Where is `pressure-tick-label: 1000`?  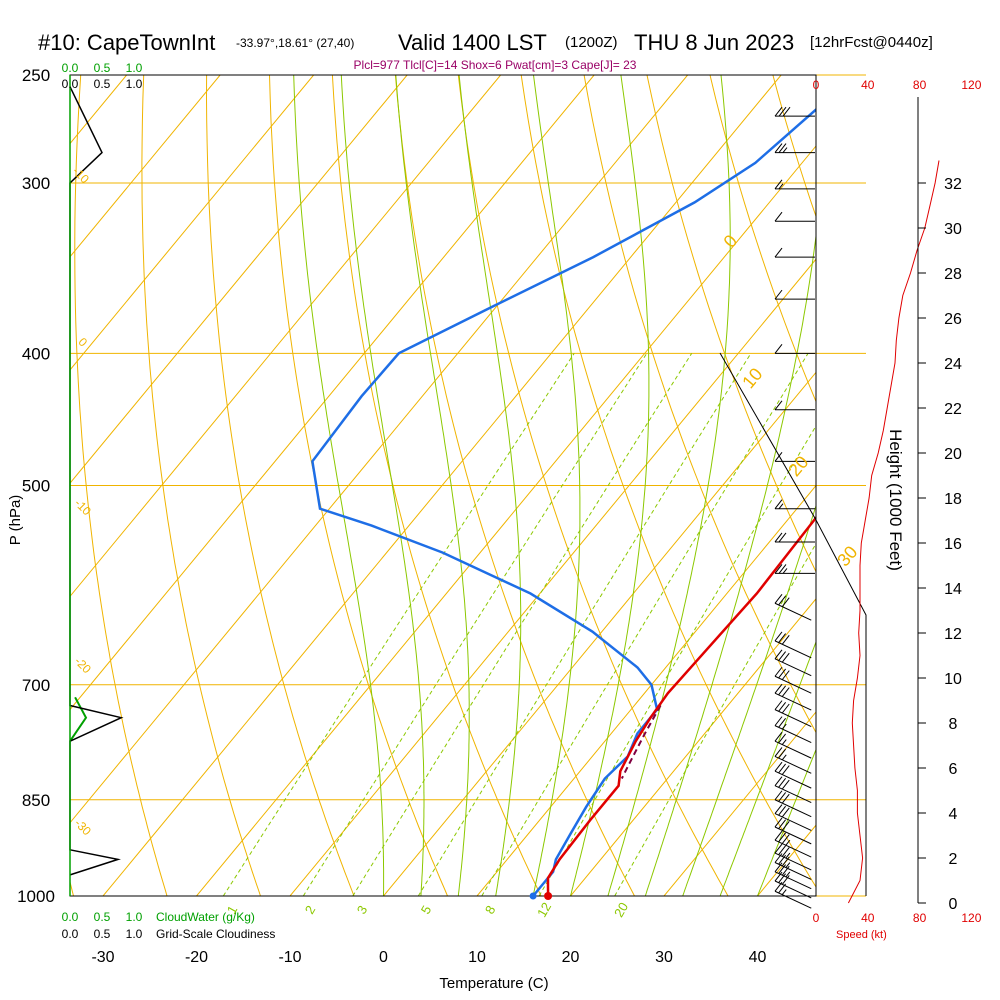 pressure-tick-label: 1000 is located at coordinates (36, 896).